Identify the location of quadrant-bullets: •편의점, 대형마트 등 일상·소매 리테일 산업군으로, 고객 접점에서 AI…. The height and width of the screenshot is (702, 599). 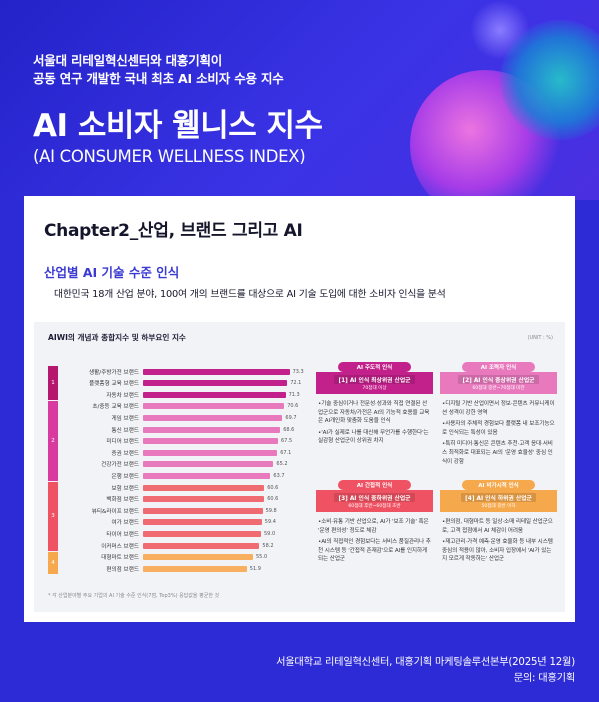
(498, 542).